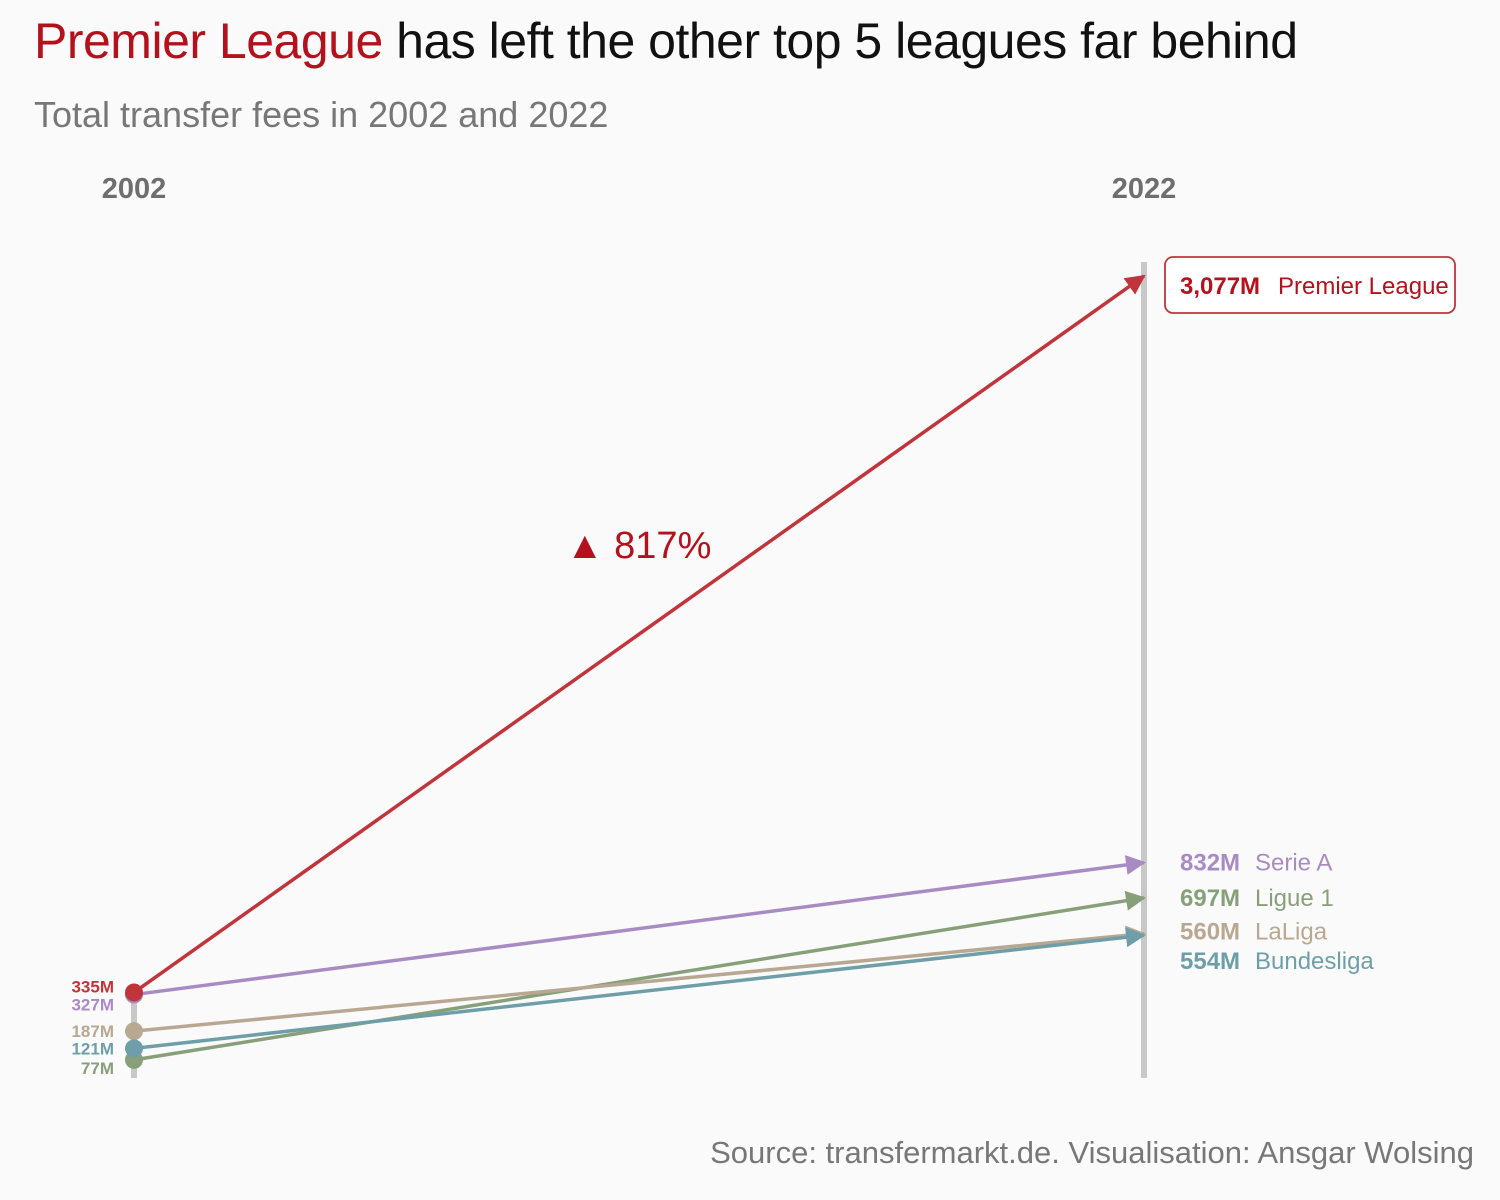  What do you see at coordinates (1210, 863) in the screenshot?
I see `end-value-serie-a: 832M` at bounding box center [1210, 863].